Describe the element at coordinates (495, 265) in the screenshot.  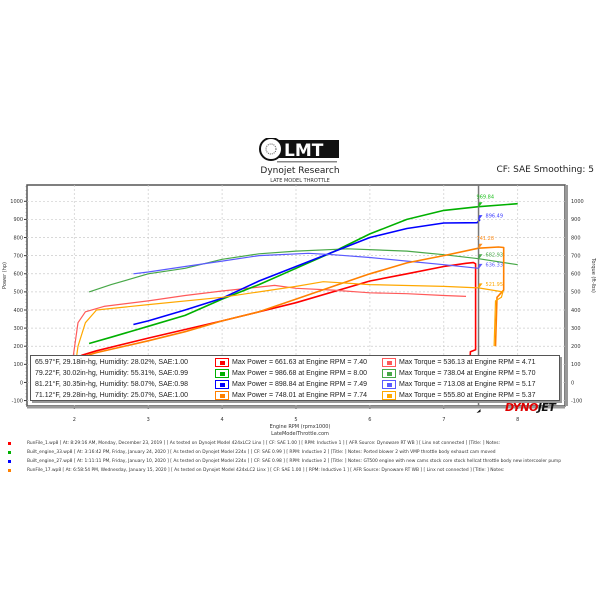
I see `cursor-value-label: 636.33` at that location.